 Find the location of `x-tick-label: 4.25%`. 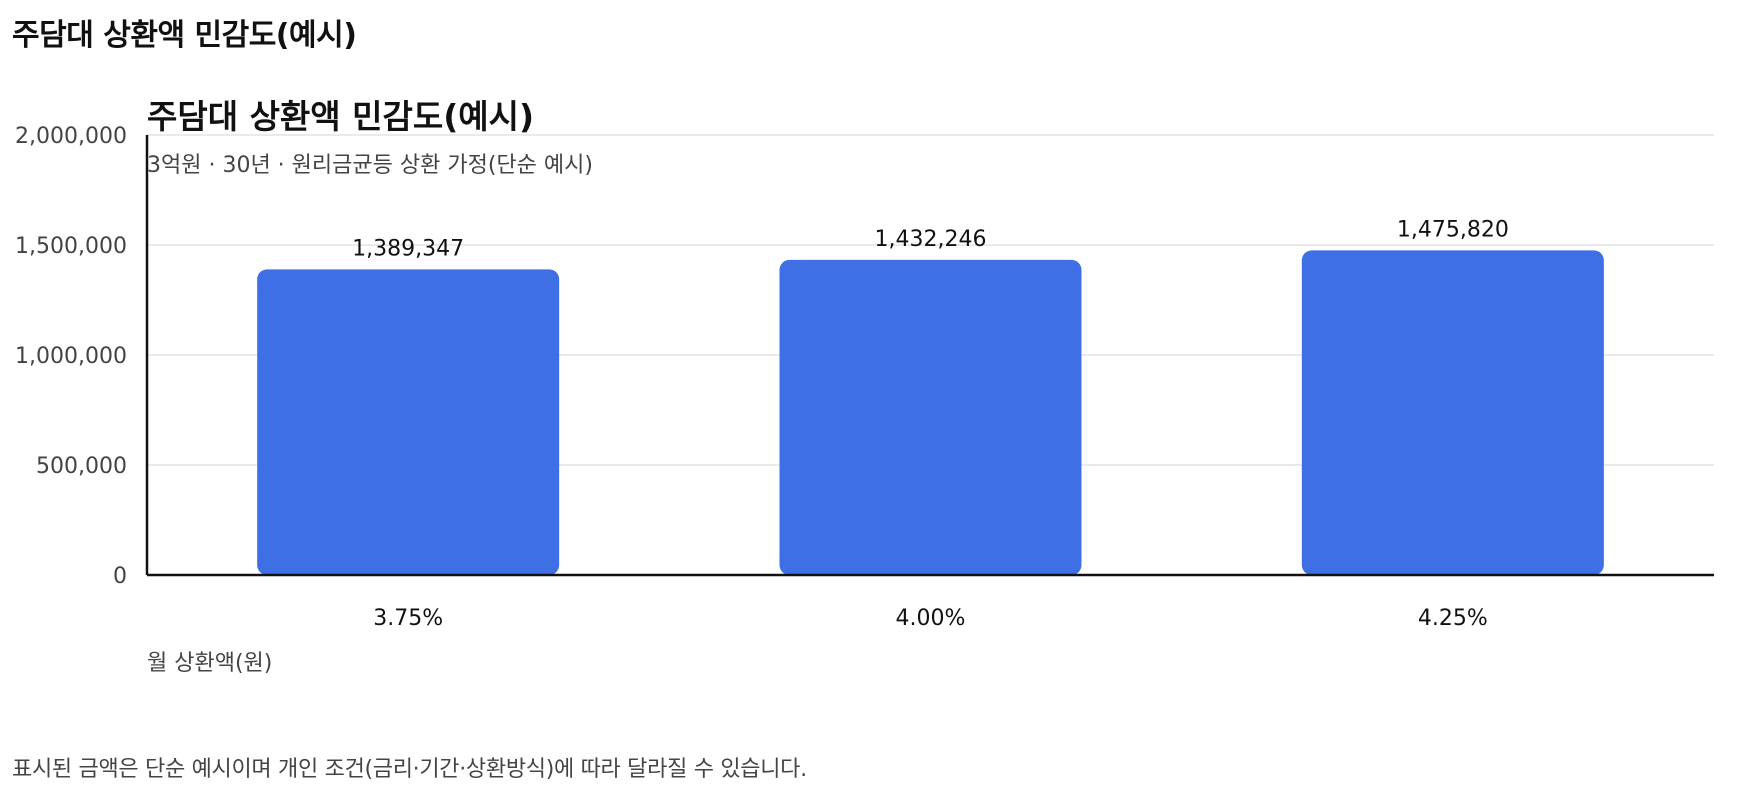

x-tick-label: 4.25% is located at coordinates (1453, 618).